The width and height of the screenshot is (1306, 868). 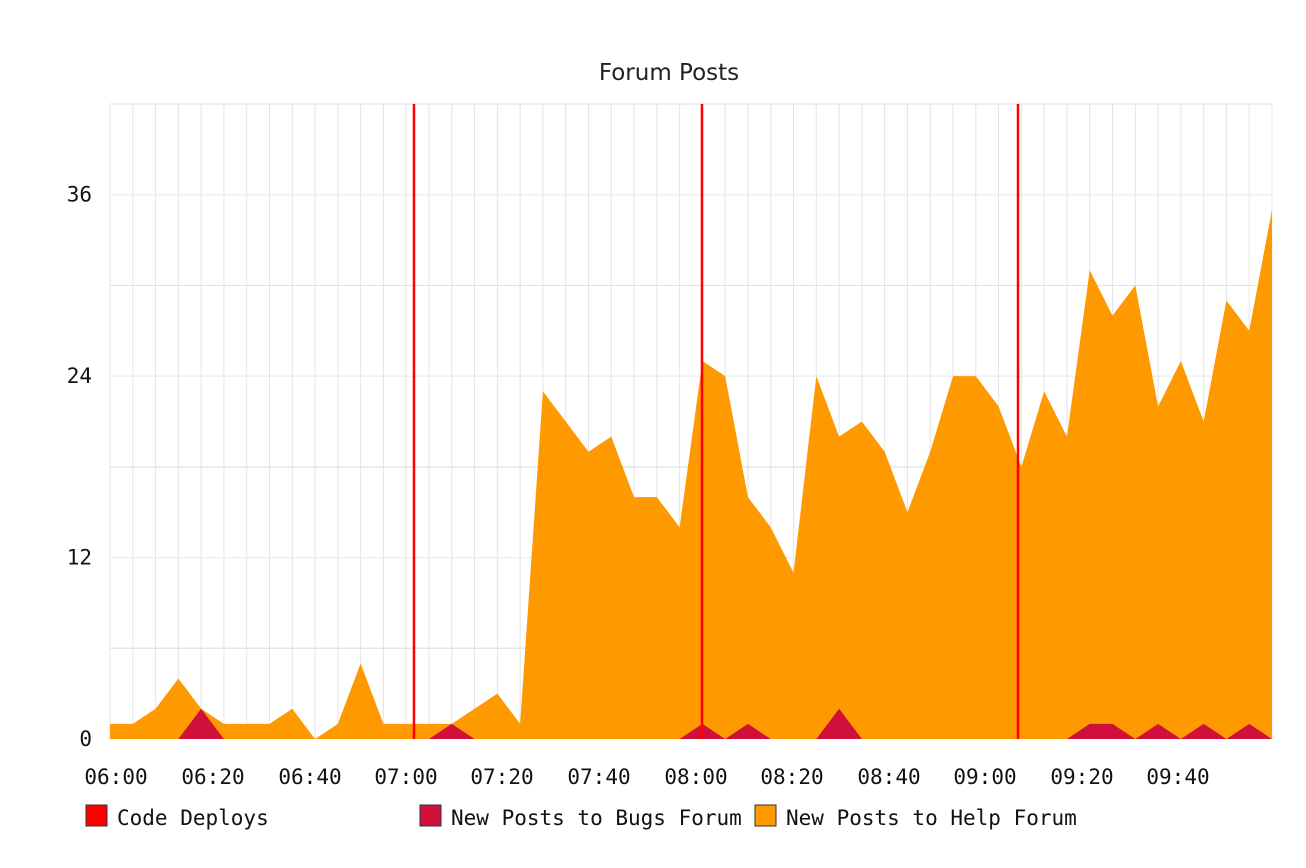 I want to click on y-tick-label: 0, so click(x=85, y=739).